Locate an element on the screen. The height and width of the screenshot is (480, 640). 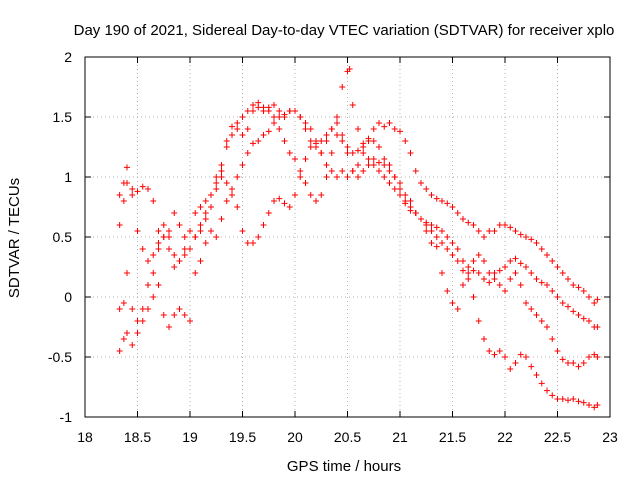
x-tick-label: 22.5 is located at coordinates (557, 437).